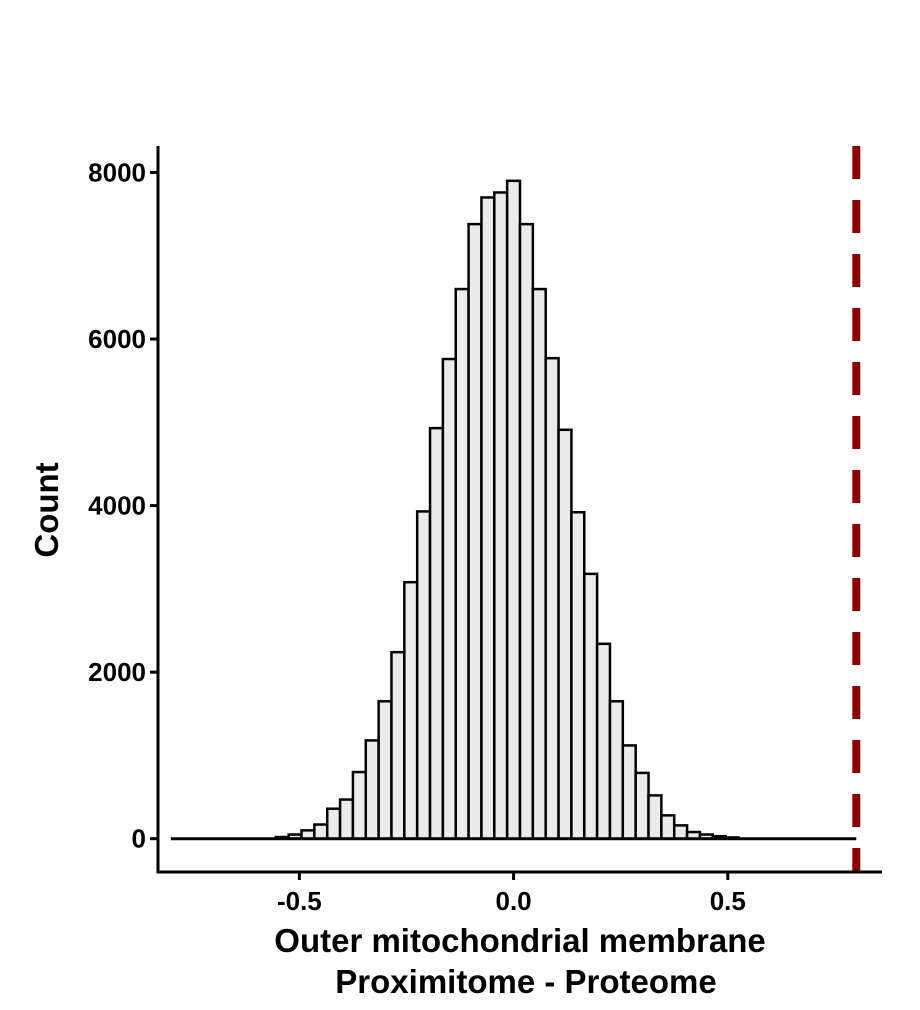 The width and height of the screenshot is (920, 1010). I want to click on y-tick-label: 8000, so click(117, 172).